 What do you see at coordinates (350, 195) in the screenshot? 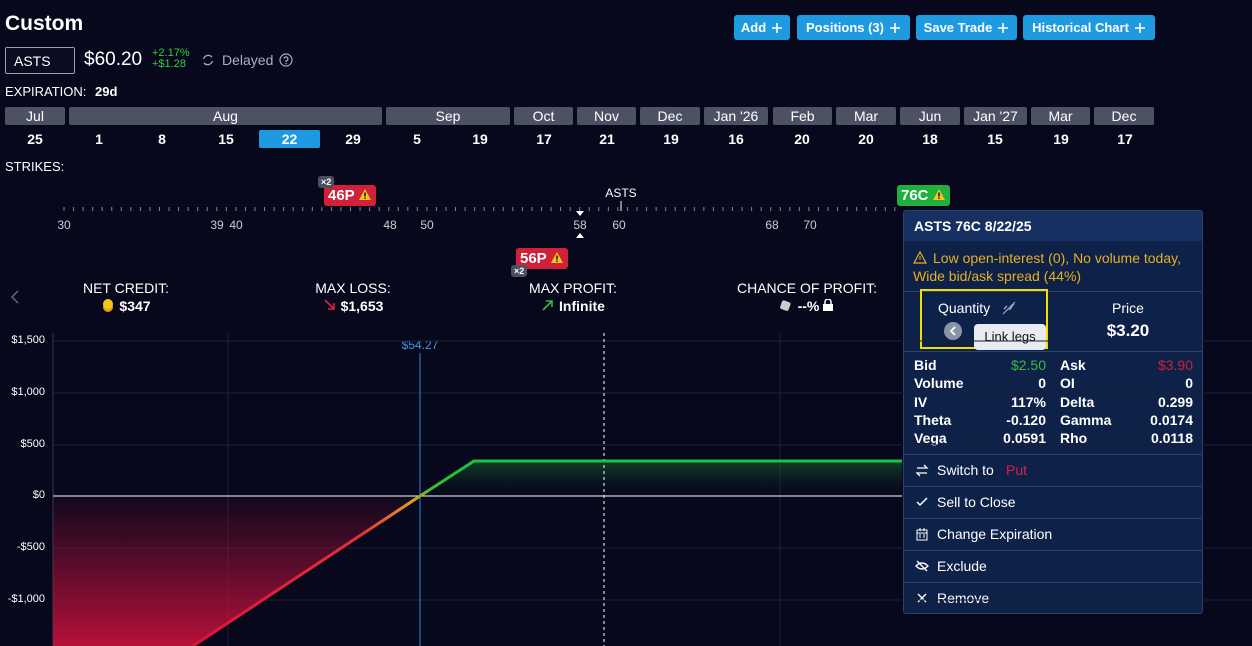
I see `leg-badge: 46P` at bounding box center [350, 195].